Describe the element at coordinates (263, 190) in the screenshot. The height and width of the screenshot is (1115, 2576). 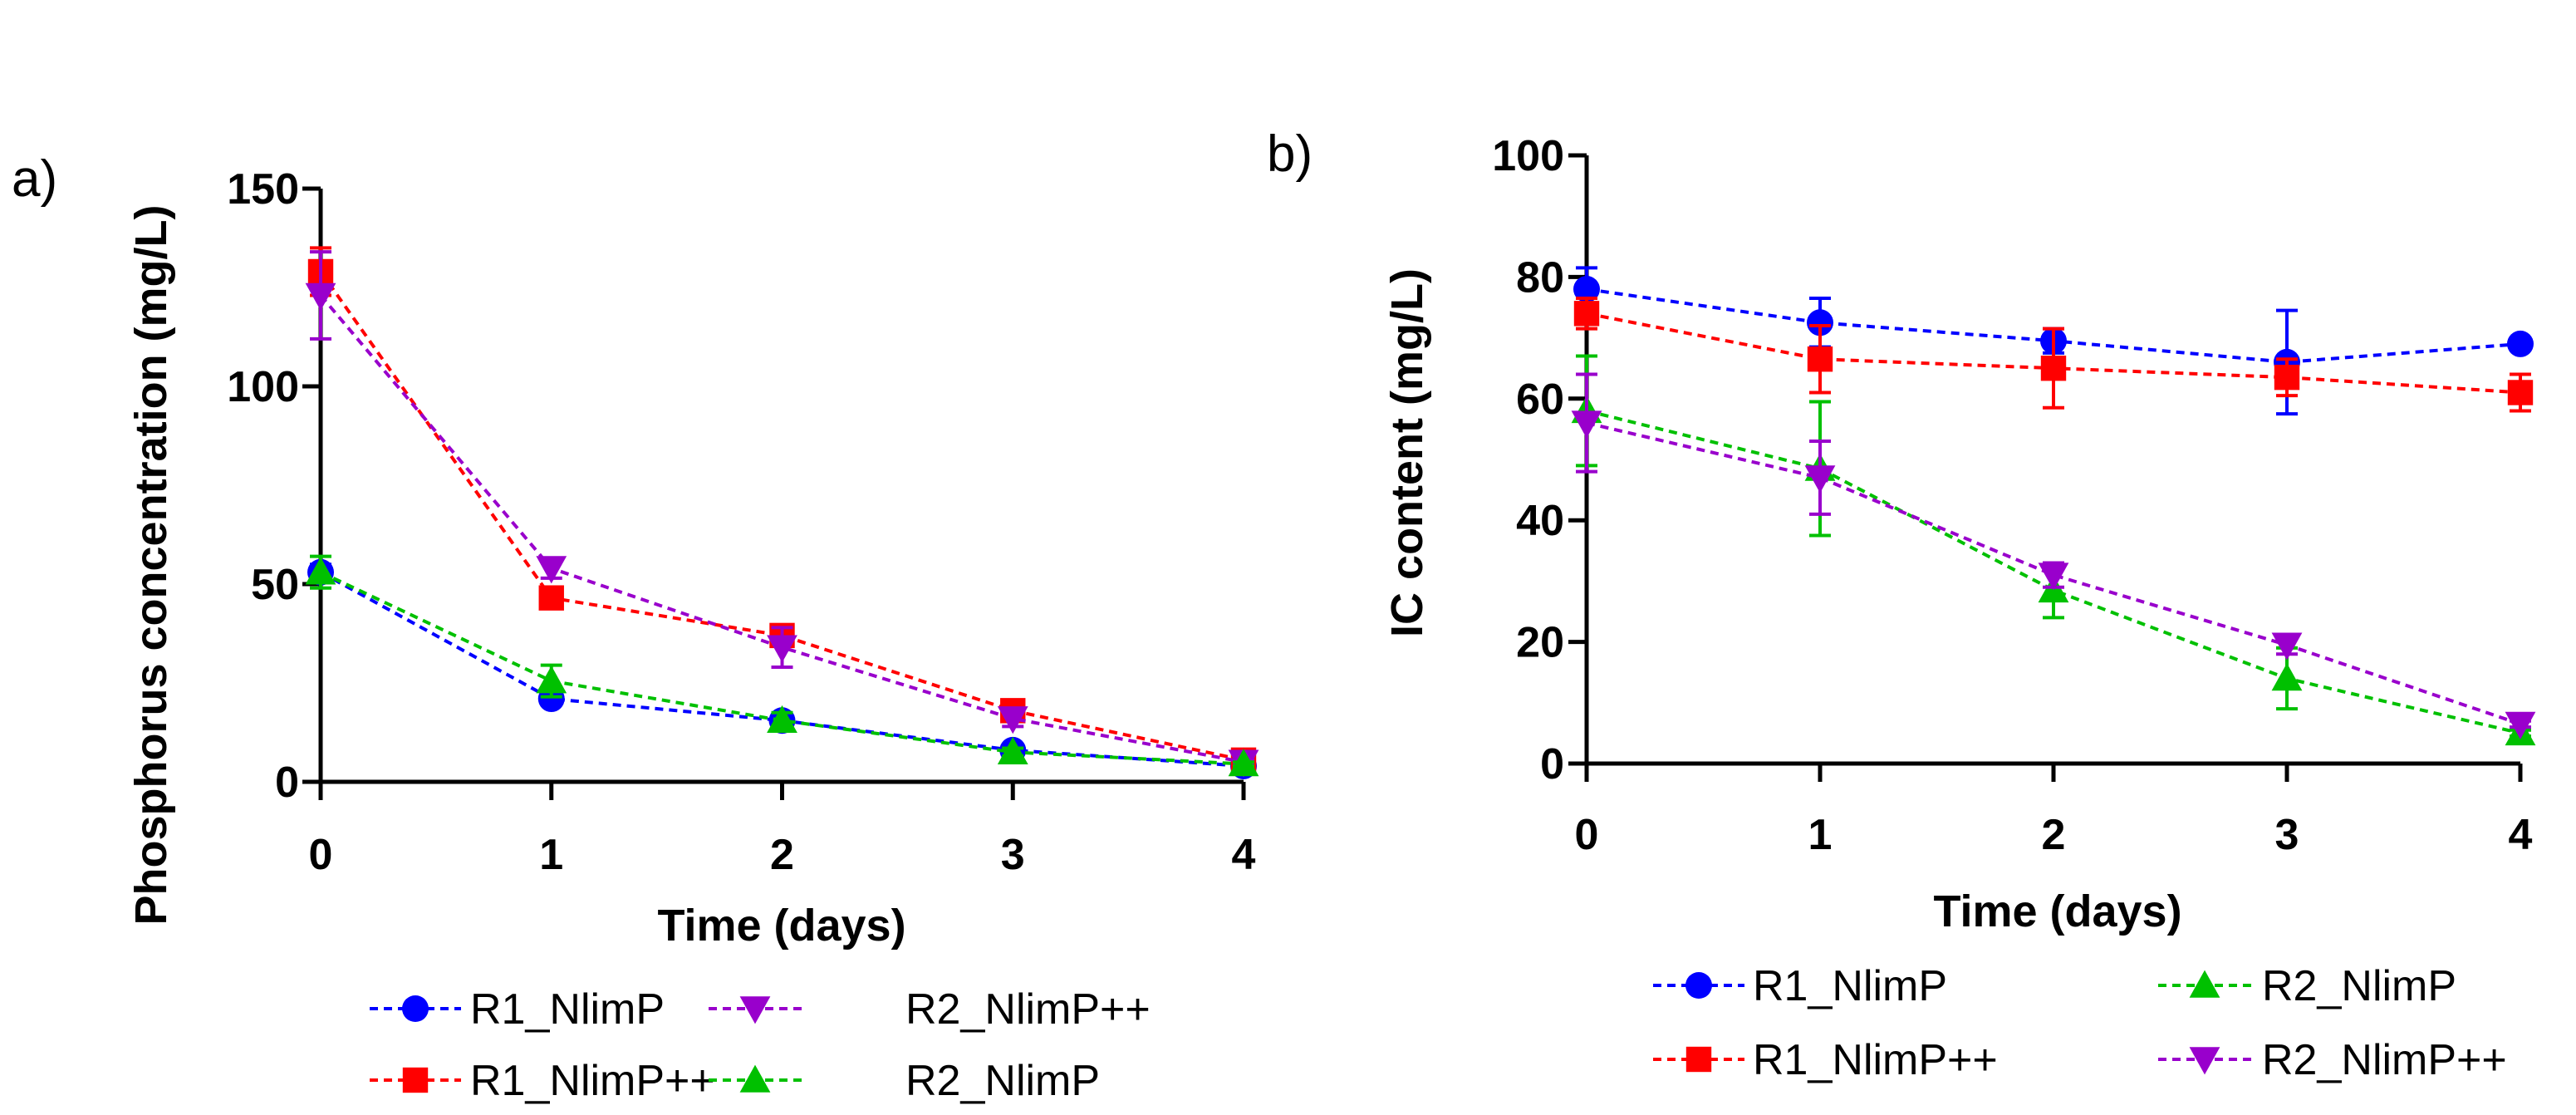
I see `panel-a-y-tick-label: 150` at that location.